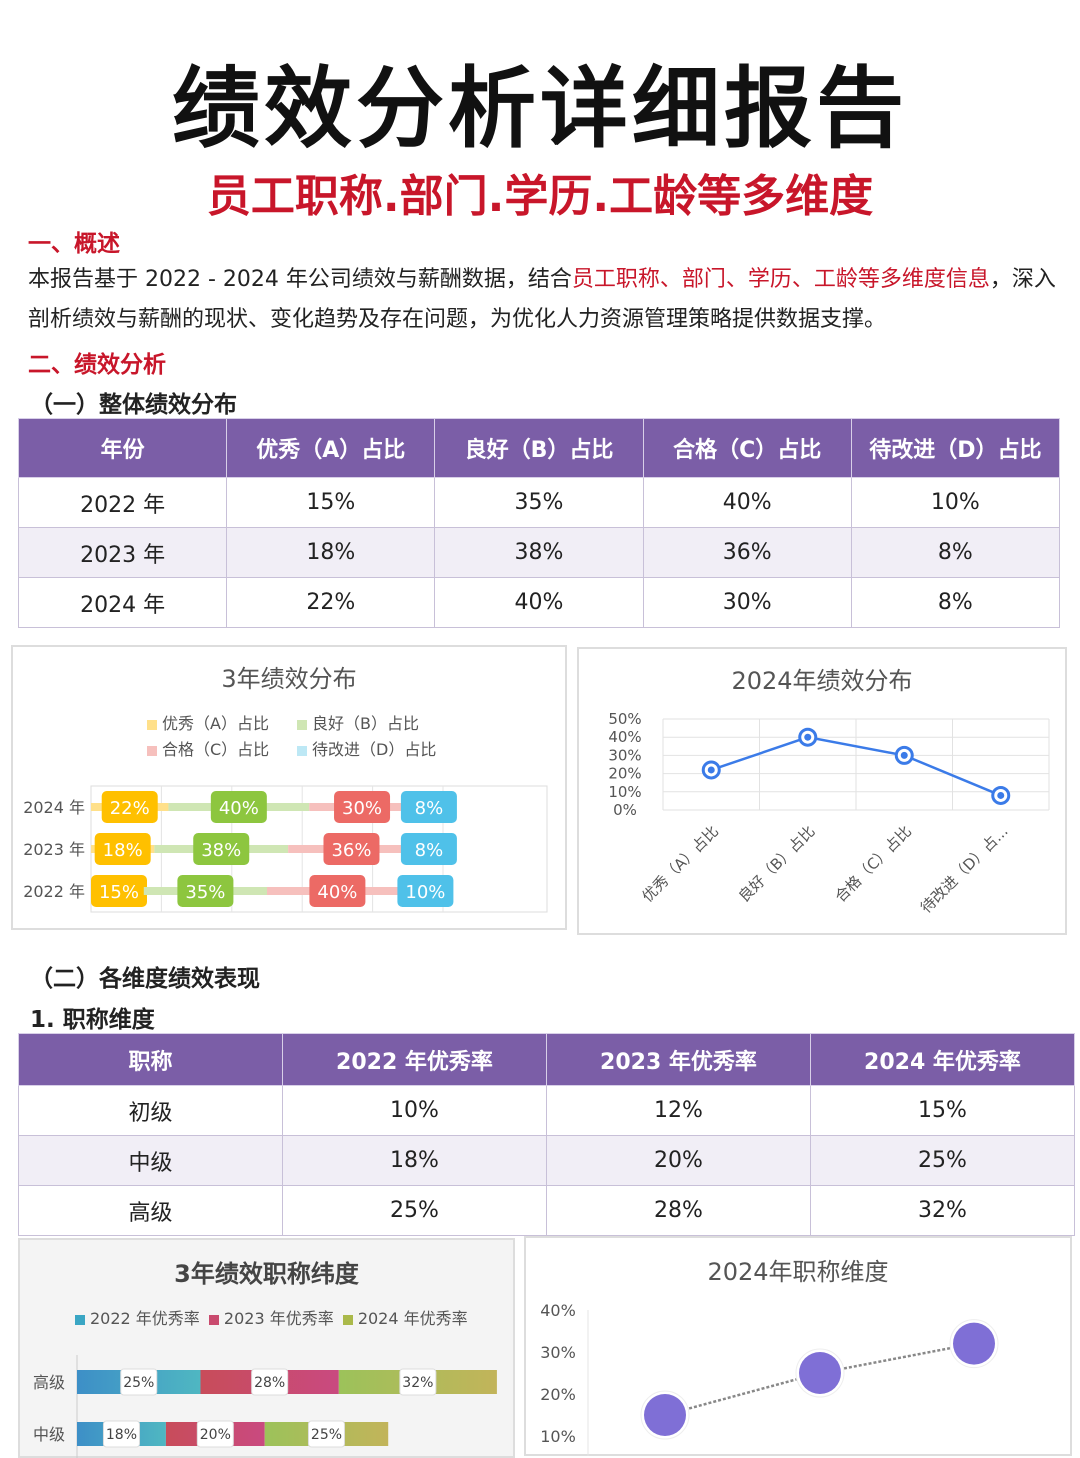  Describe the element at coordinates (269, 1383) in the screenshot. I see `data-label: 28%` at that location.